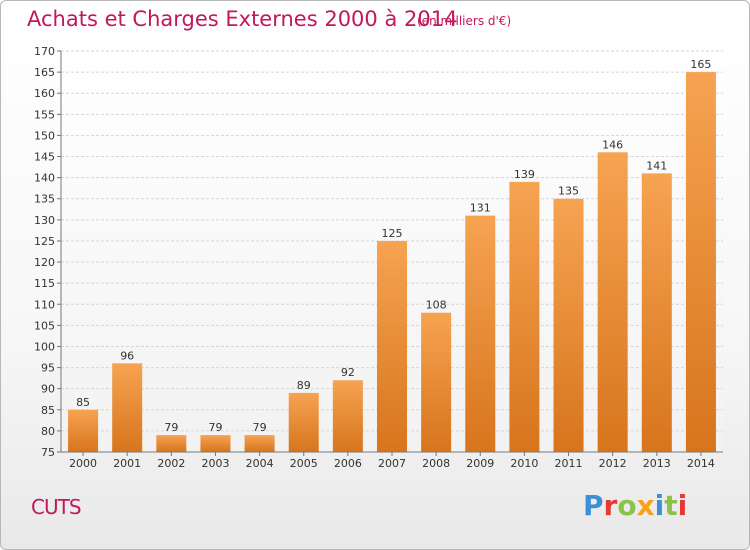 The height and width of the screenshot is (550, 750). What do you see at coordinates (171, 463) in the screenshot?
I see `x-tick-label: 2002` at bounding box center [171, 463].